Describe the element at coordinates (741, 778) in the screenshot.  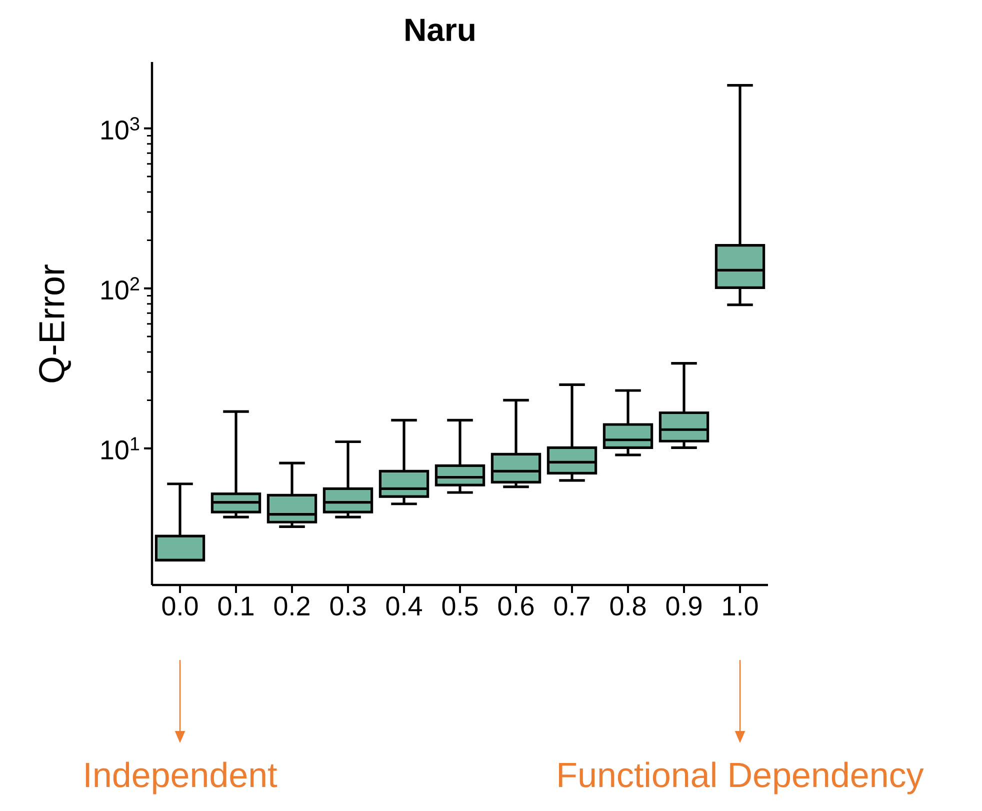
I see `text: Functional Dependency` at that location.